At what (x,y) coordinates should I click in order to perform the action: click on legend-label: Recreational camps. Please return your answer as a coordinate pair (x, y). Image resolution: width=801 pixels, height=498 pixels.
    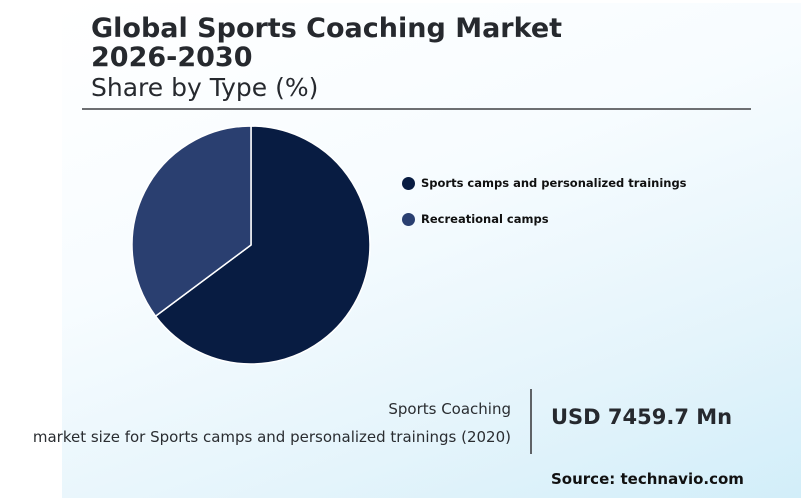
    Looking at the image, I should click on (485, 219).